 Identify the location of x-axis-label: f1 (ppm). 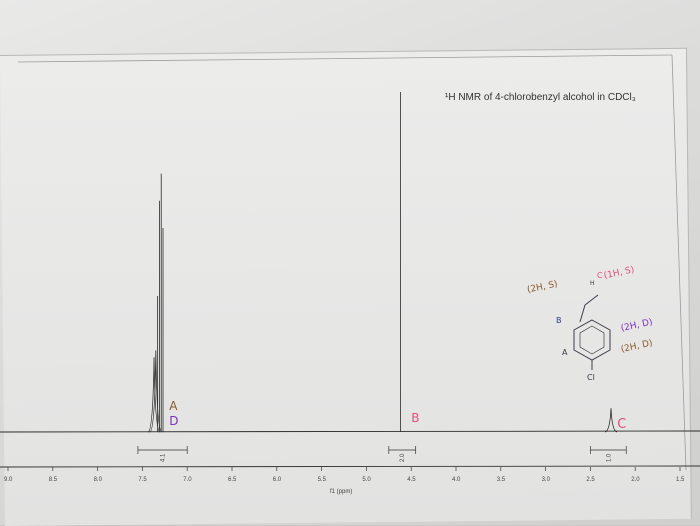
(341, 492).